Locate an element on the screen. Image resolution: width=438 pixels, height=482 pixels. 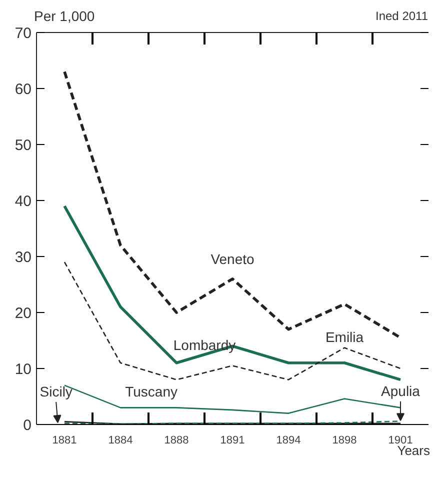
series-label: Emilia is located at coordinates (344, 336).